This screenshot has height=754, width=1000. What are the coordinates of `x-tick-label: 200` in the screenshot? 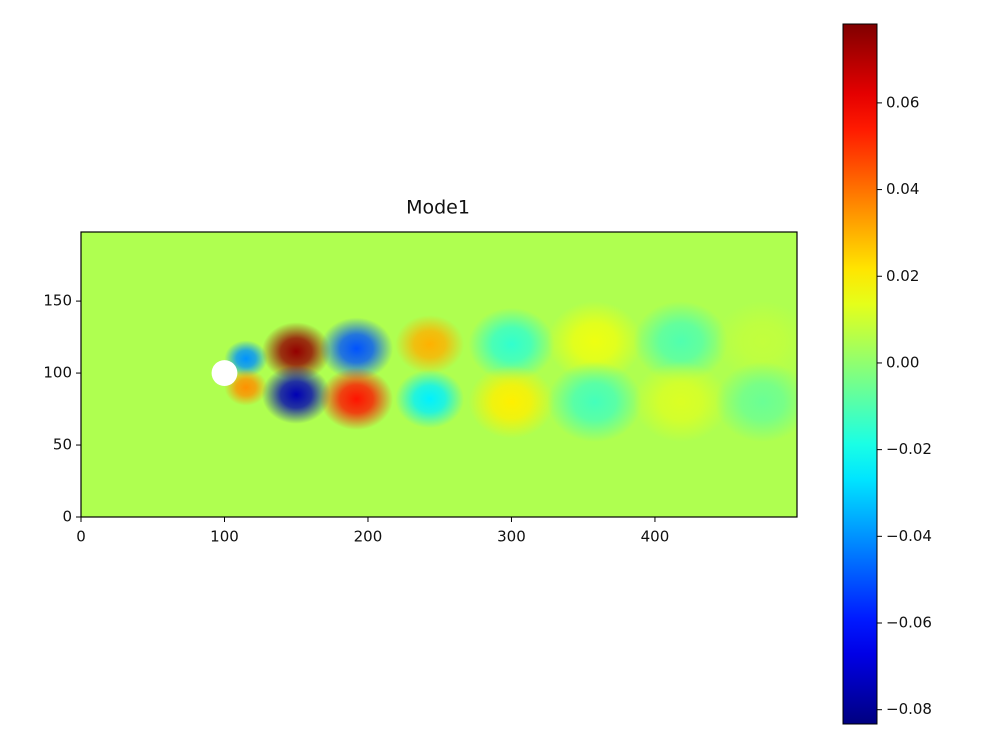 It's located at (368, 537).